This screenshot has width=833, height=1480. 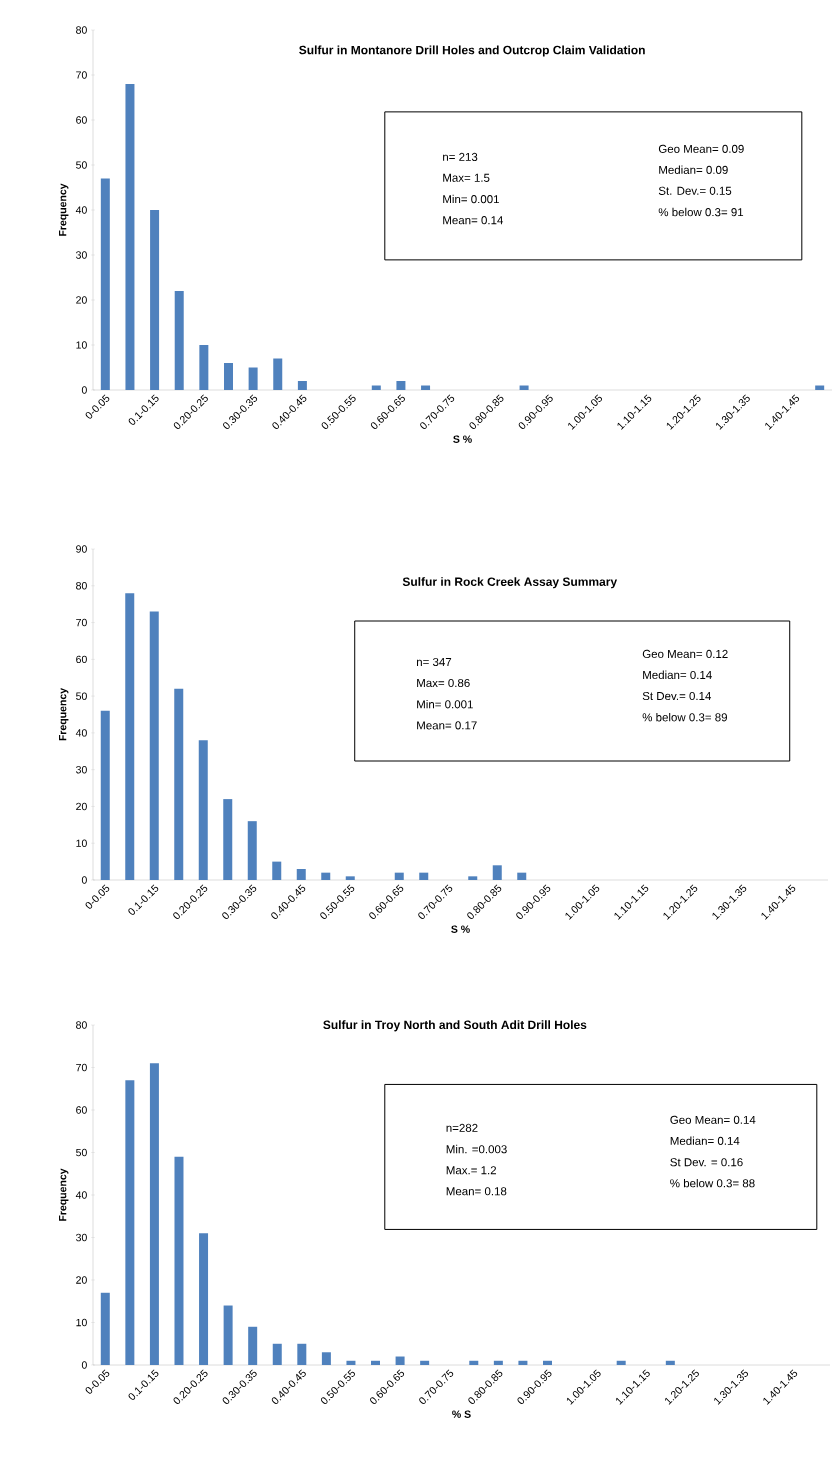 I want to click on annotation: Geo Mean= 0.09, so click(x=701, y=148).